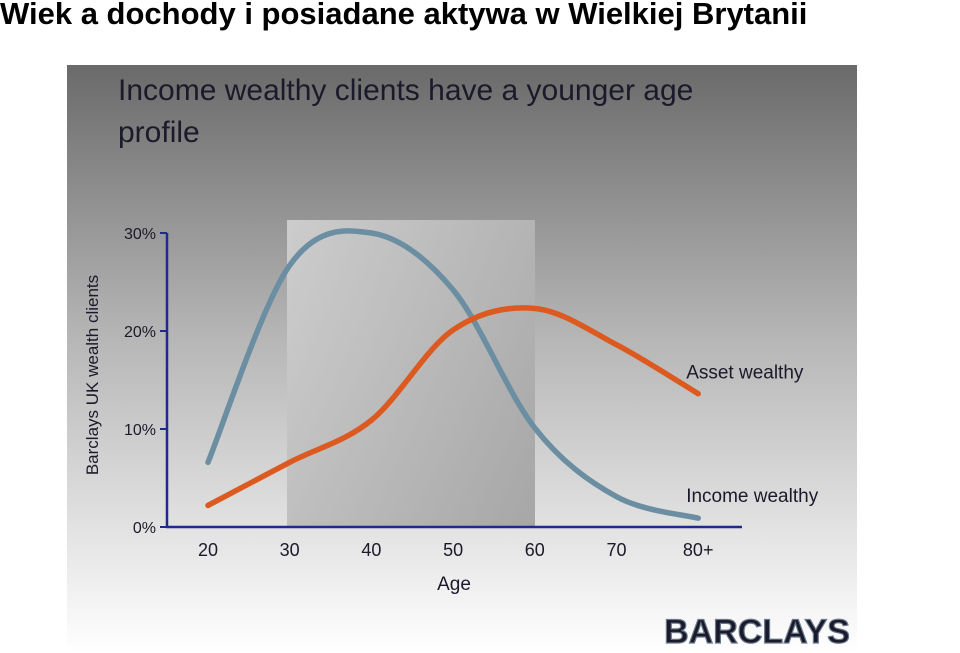 The width and height of the screenshot is (960, 653). Describe the element at coordinates (453, 550) in the screenshot. I see `x-tick-label: 50` at that location.